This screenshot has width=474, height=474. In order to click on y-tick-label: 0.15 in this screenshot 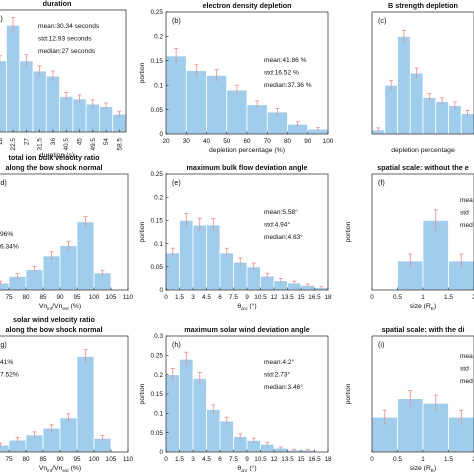, I will do `click(157, 394)`.